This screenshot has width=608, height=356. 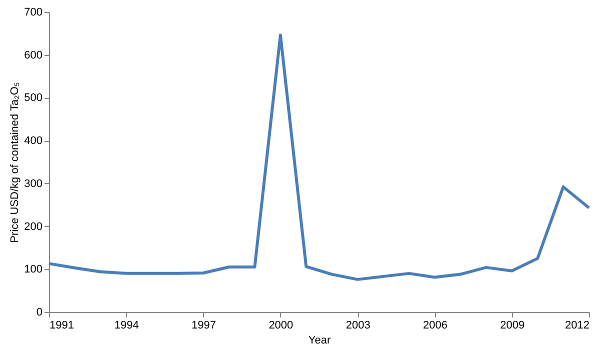 What do you see at coordinates (39, 312) in the screenshot?
I see `y-tick-label: 0` at bounding box center [39, 312].